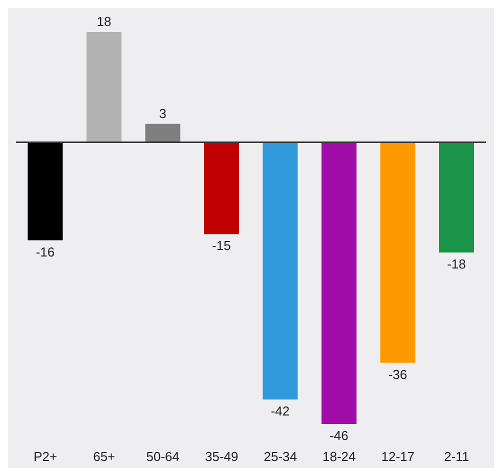 This screenshot has width=502, height=476. I want to click on data-label: 18, so click(104, 21).